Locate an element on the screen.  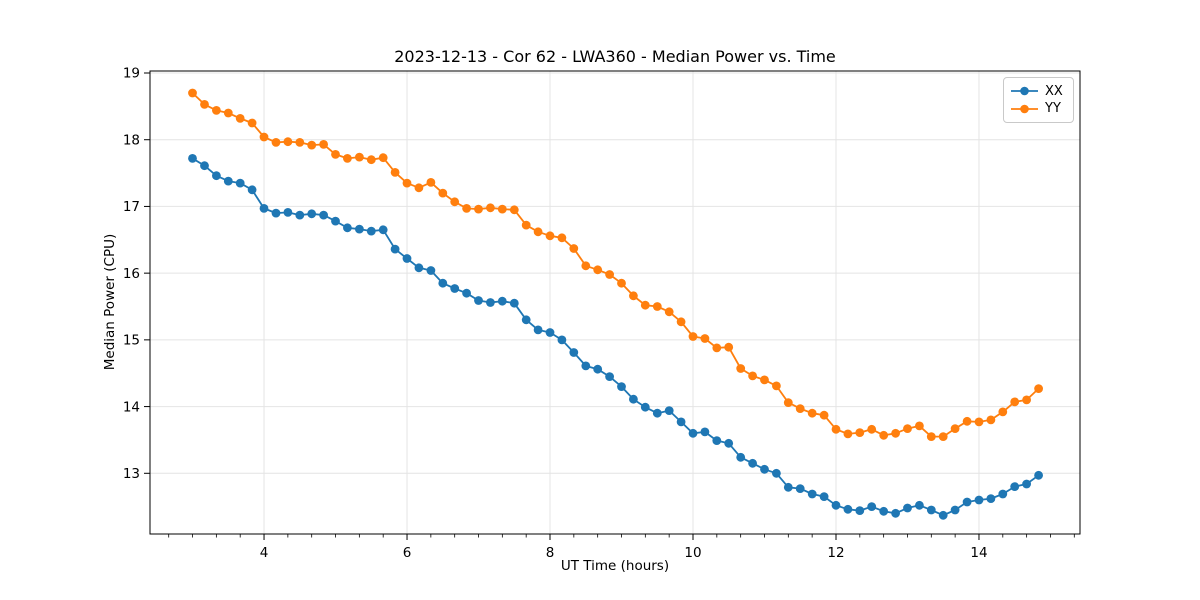
svg-text: 18 is located at coordinates (131, 140).